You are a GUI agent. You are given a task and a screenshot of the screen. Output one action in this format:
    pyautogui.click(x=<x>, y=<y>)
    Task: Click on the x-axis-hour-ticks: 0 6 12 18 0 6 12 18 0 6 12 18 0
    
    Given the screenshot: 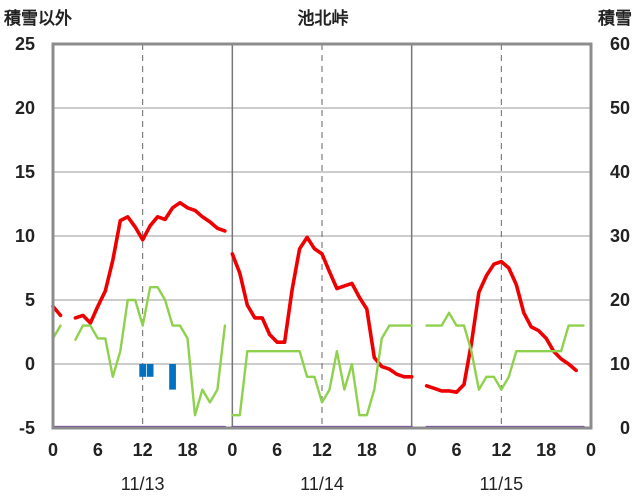 What is the action you would take?
    pyautogui.click(x=322, y=450)
    